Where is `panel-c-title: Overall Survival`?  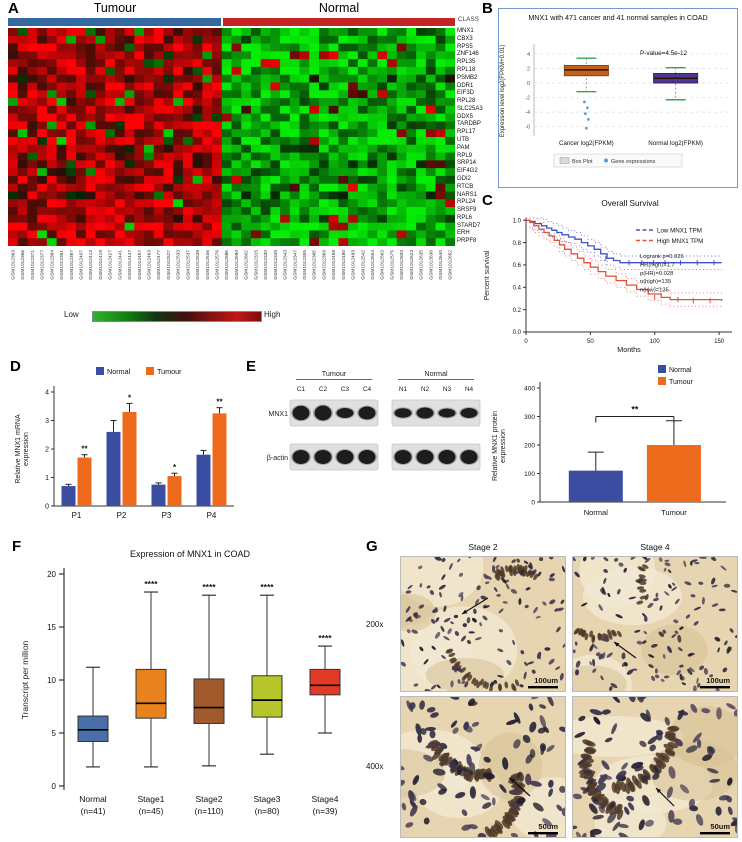 panel-c-title: Overall Survival is located at coordinates (630, 203).